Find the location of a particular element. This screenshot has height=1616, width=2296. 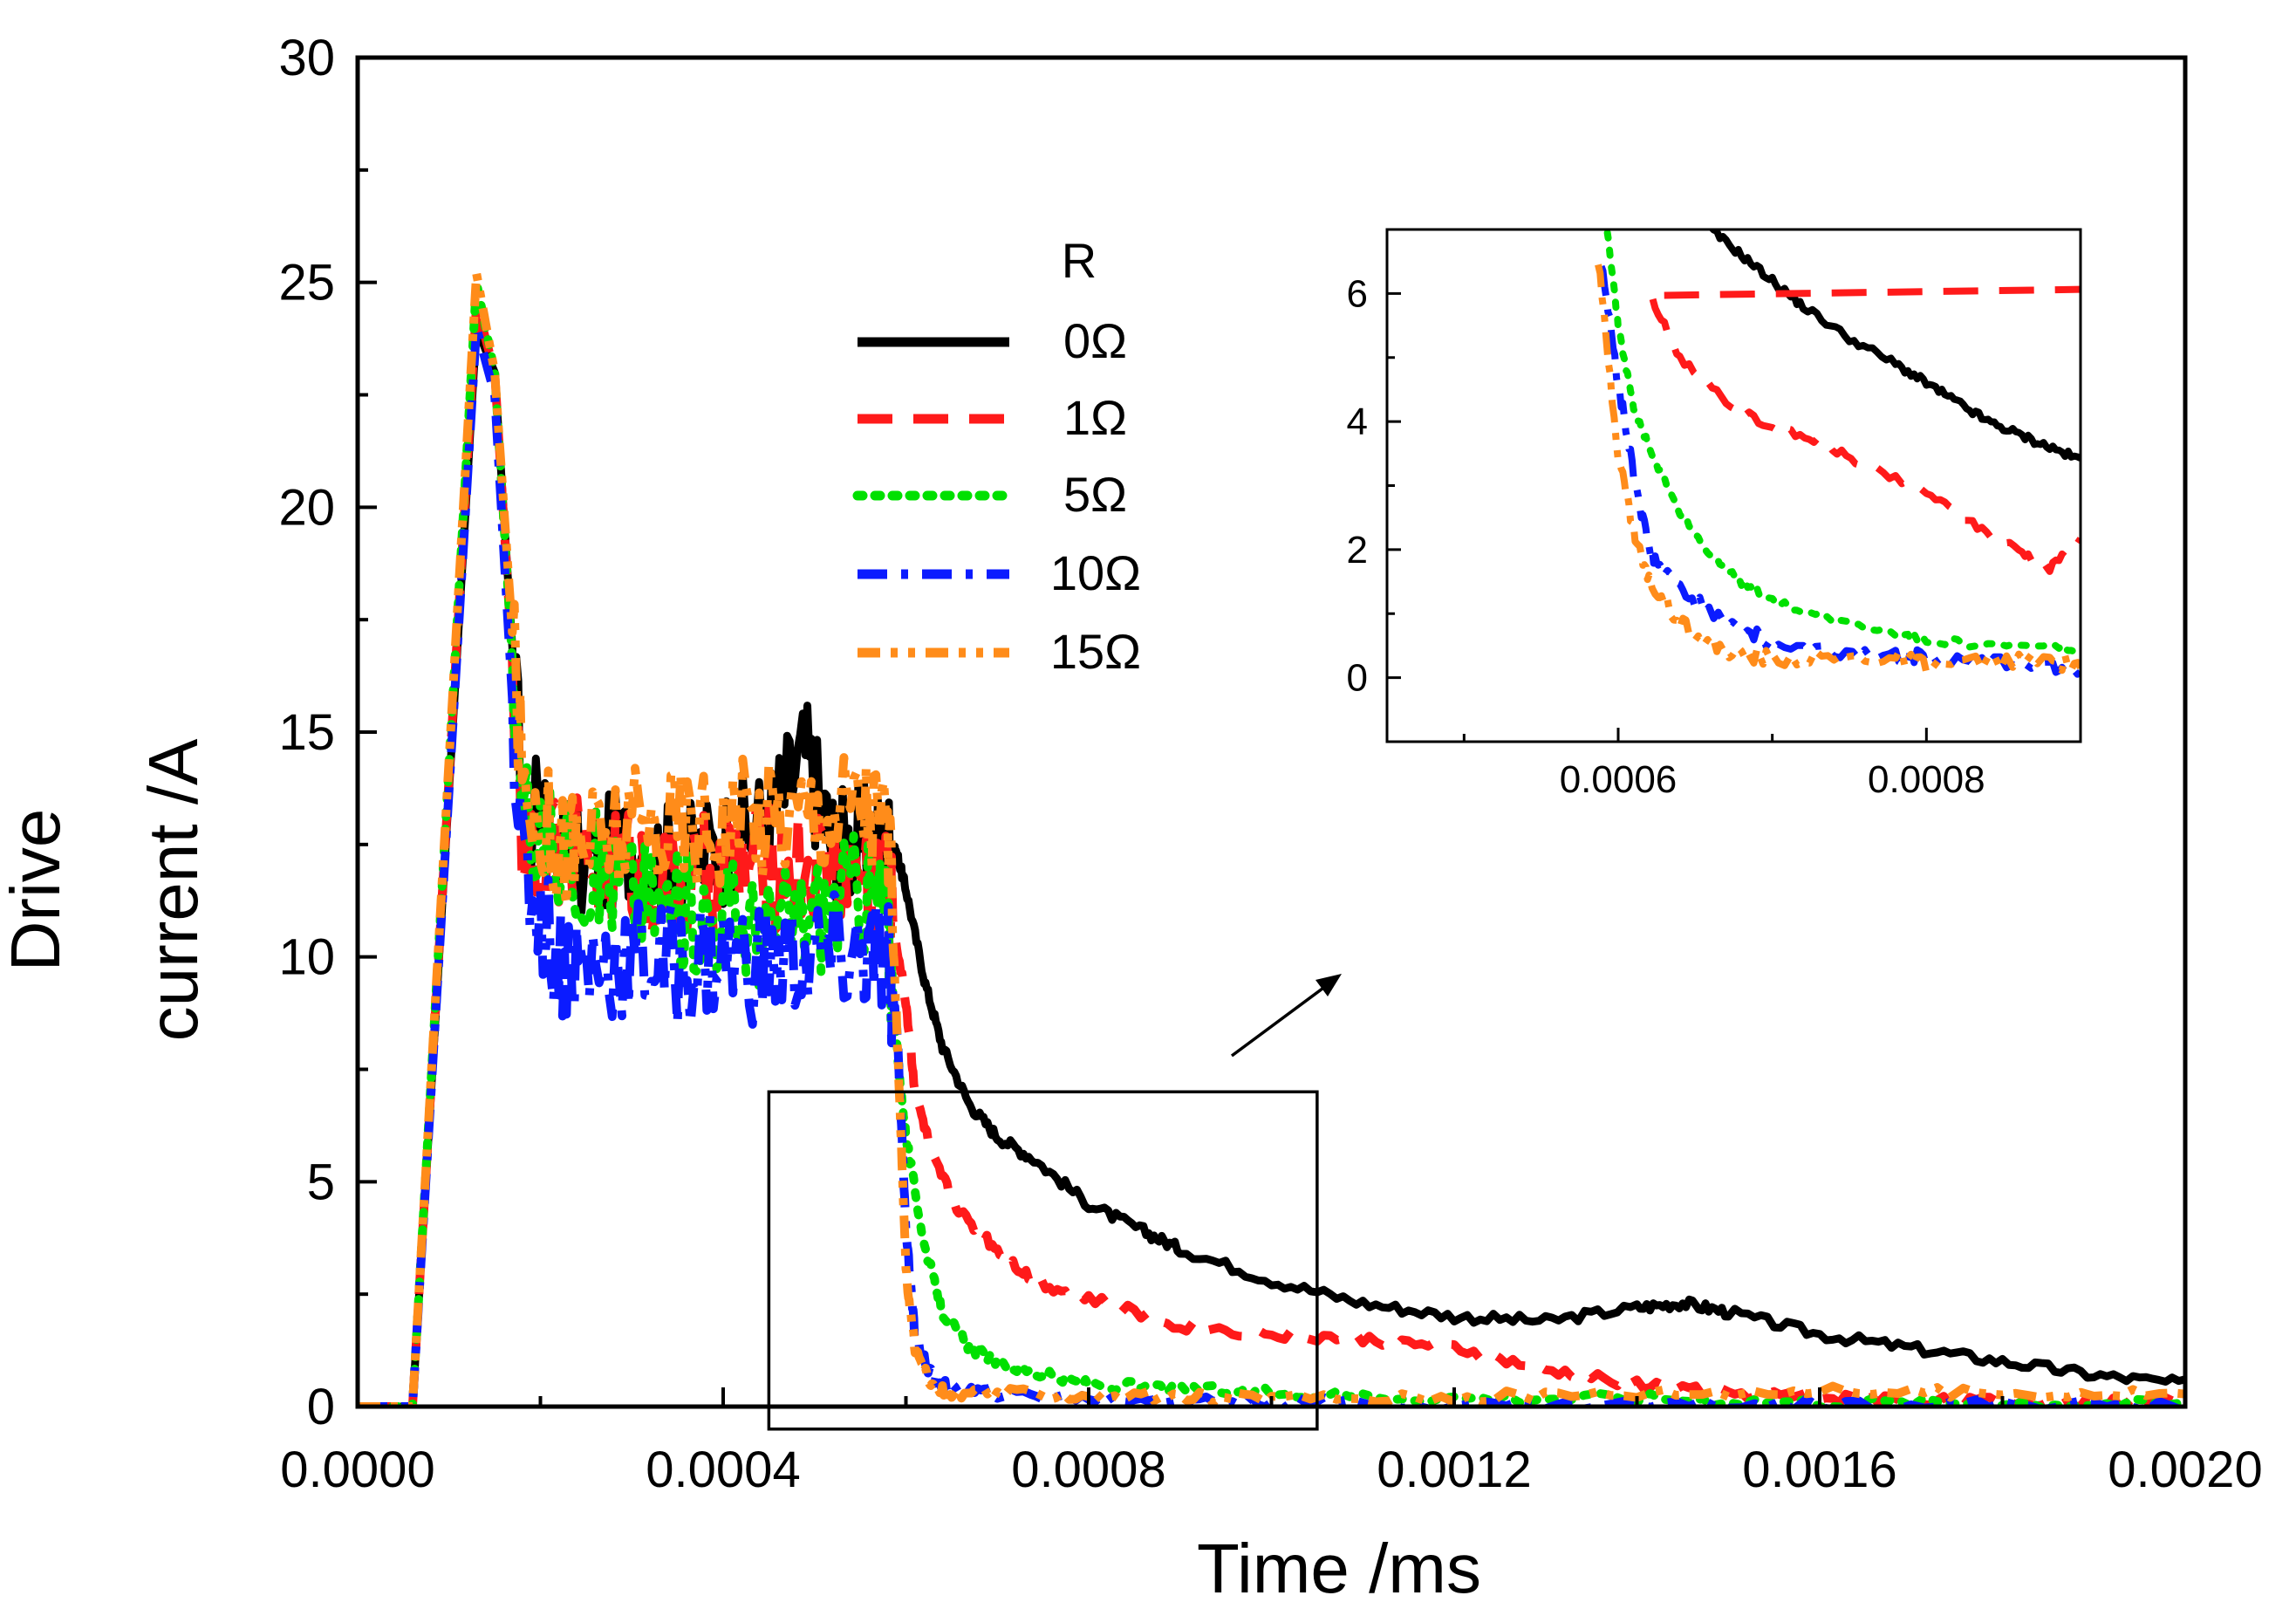

inset-y-tick-label: 6 is located at coordinates (1357, 293).